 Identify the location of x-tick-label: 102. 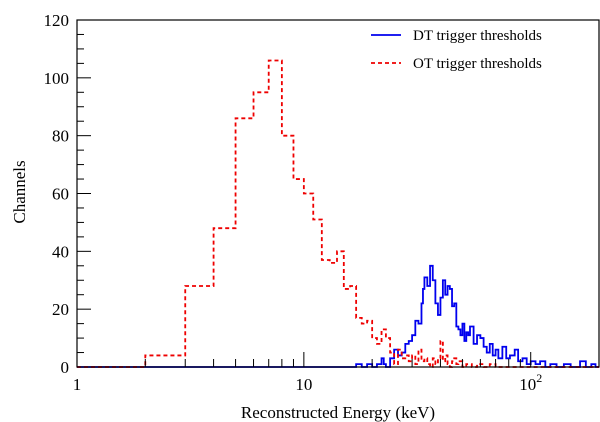
(530, 382).